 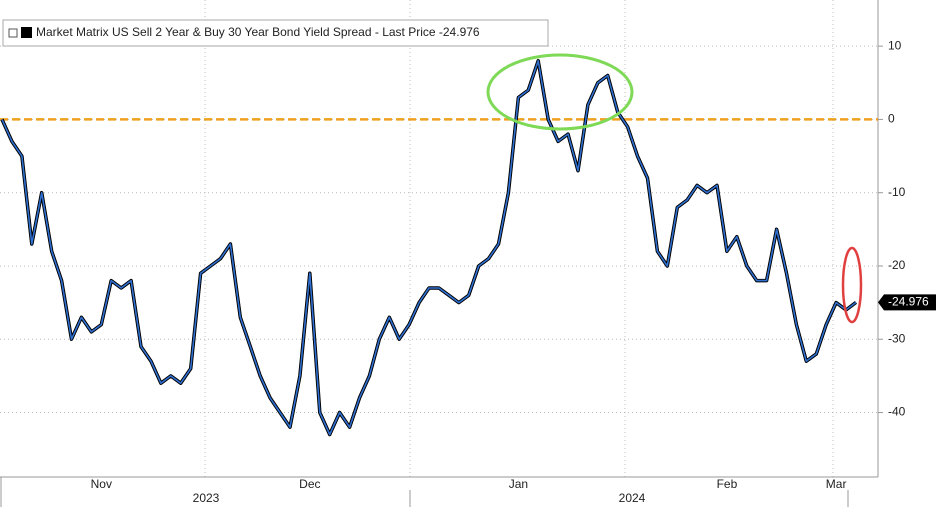 What do you see at coordinates (13, 33) in the screenshot?
I see `legend-toggle` at bounding box center [13, 33].